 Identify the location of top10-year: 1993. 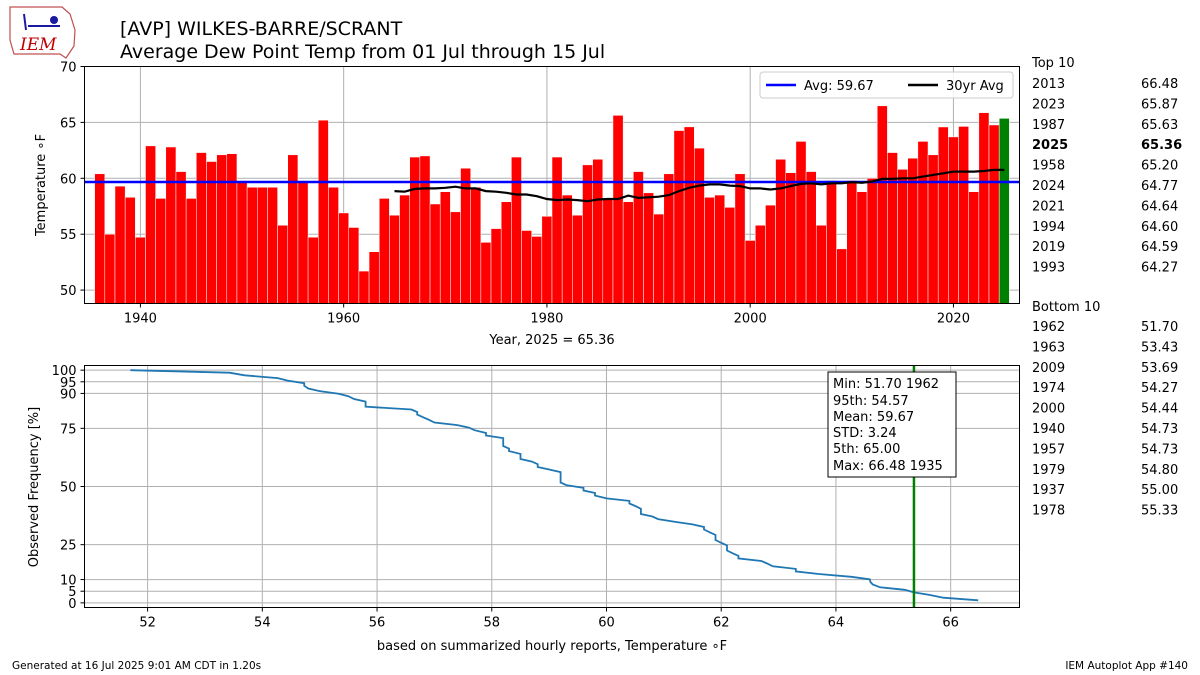
(1048, 268).